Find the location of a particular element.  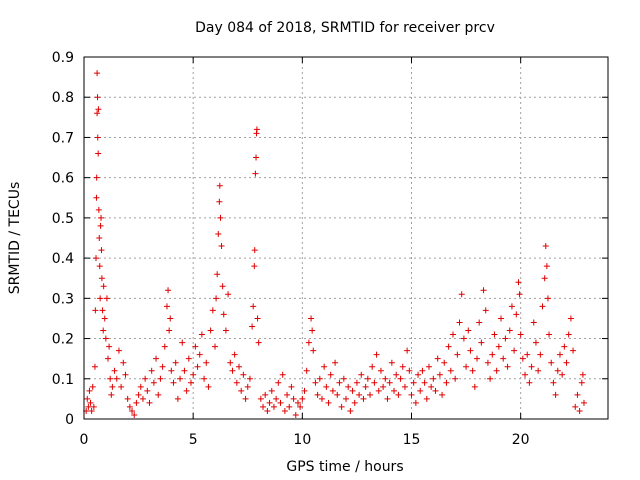

x-tick-label: 10 is located at coordinates (302, 440).